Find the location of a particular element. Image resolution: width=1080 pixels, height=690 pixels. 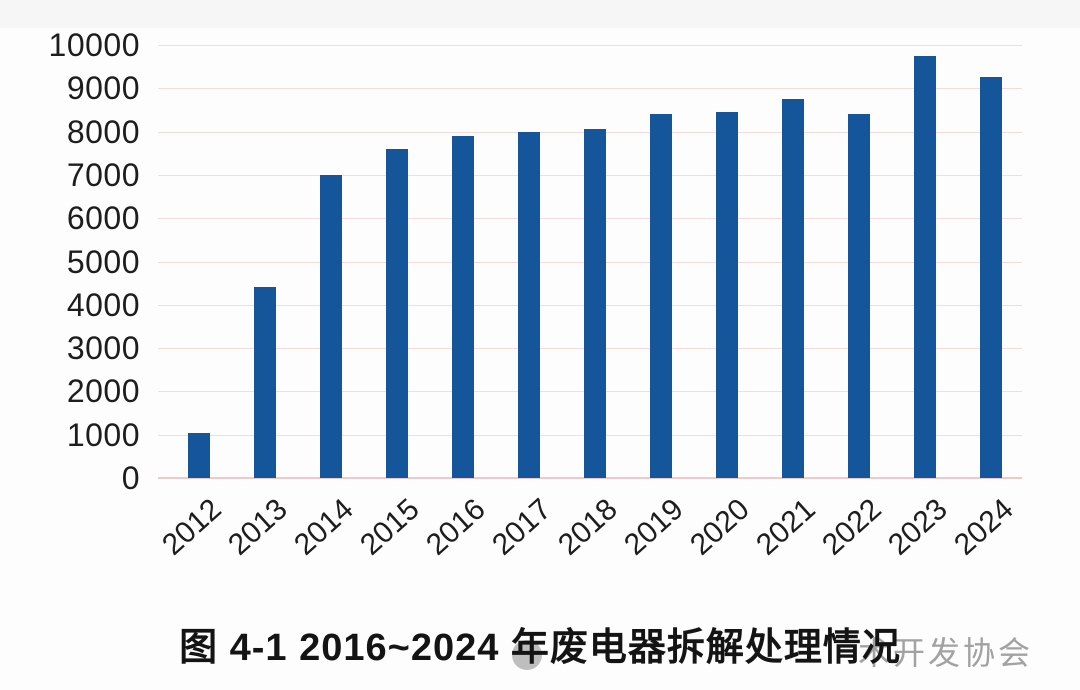

bar-2014 is located at coordinates (331, 326).